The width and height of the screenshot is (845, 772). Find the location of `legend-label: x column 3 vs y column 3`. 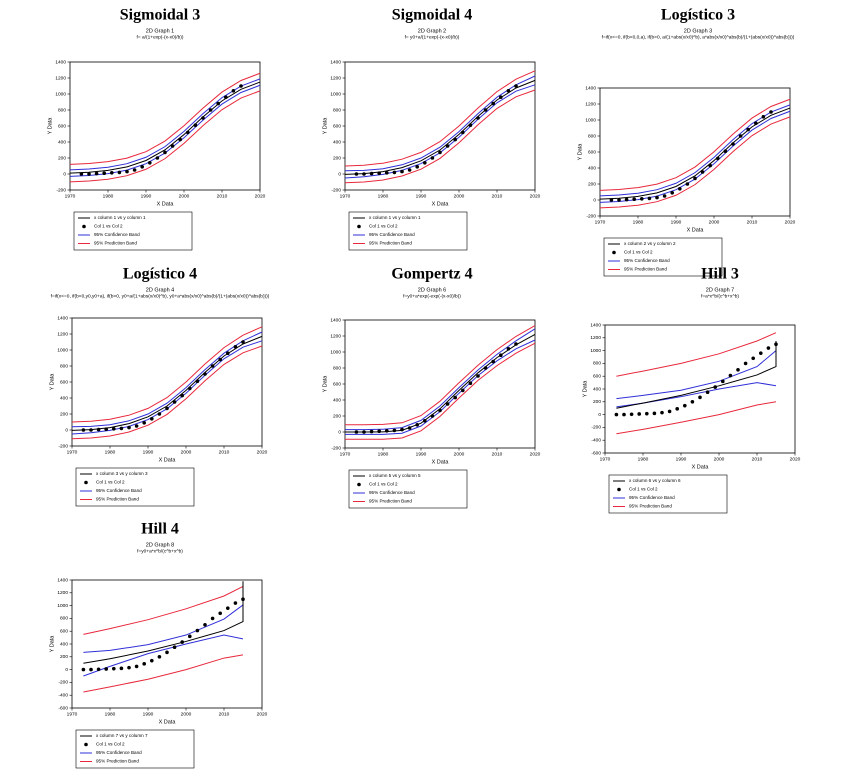

legend-label: x column 3 vs y column 3 is located at coordinates (122, 473).